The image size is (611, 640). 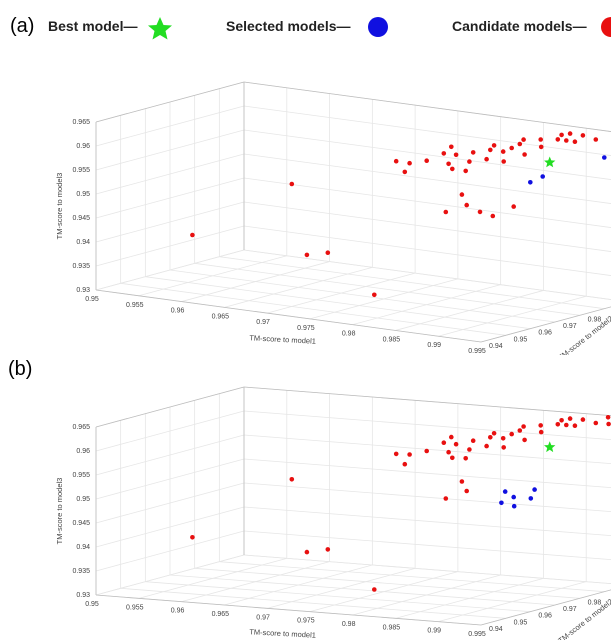 What do you see at coordinates (83, 242) in the screenshot?
I see `z-tick-label: 0.94` at bounding box center [83, 242].